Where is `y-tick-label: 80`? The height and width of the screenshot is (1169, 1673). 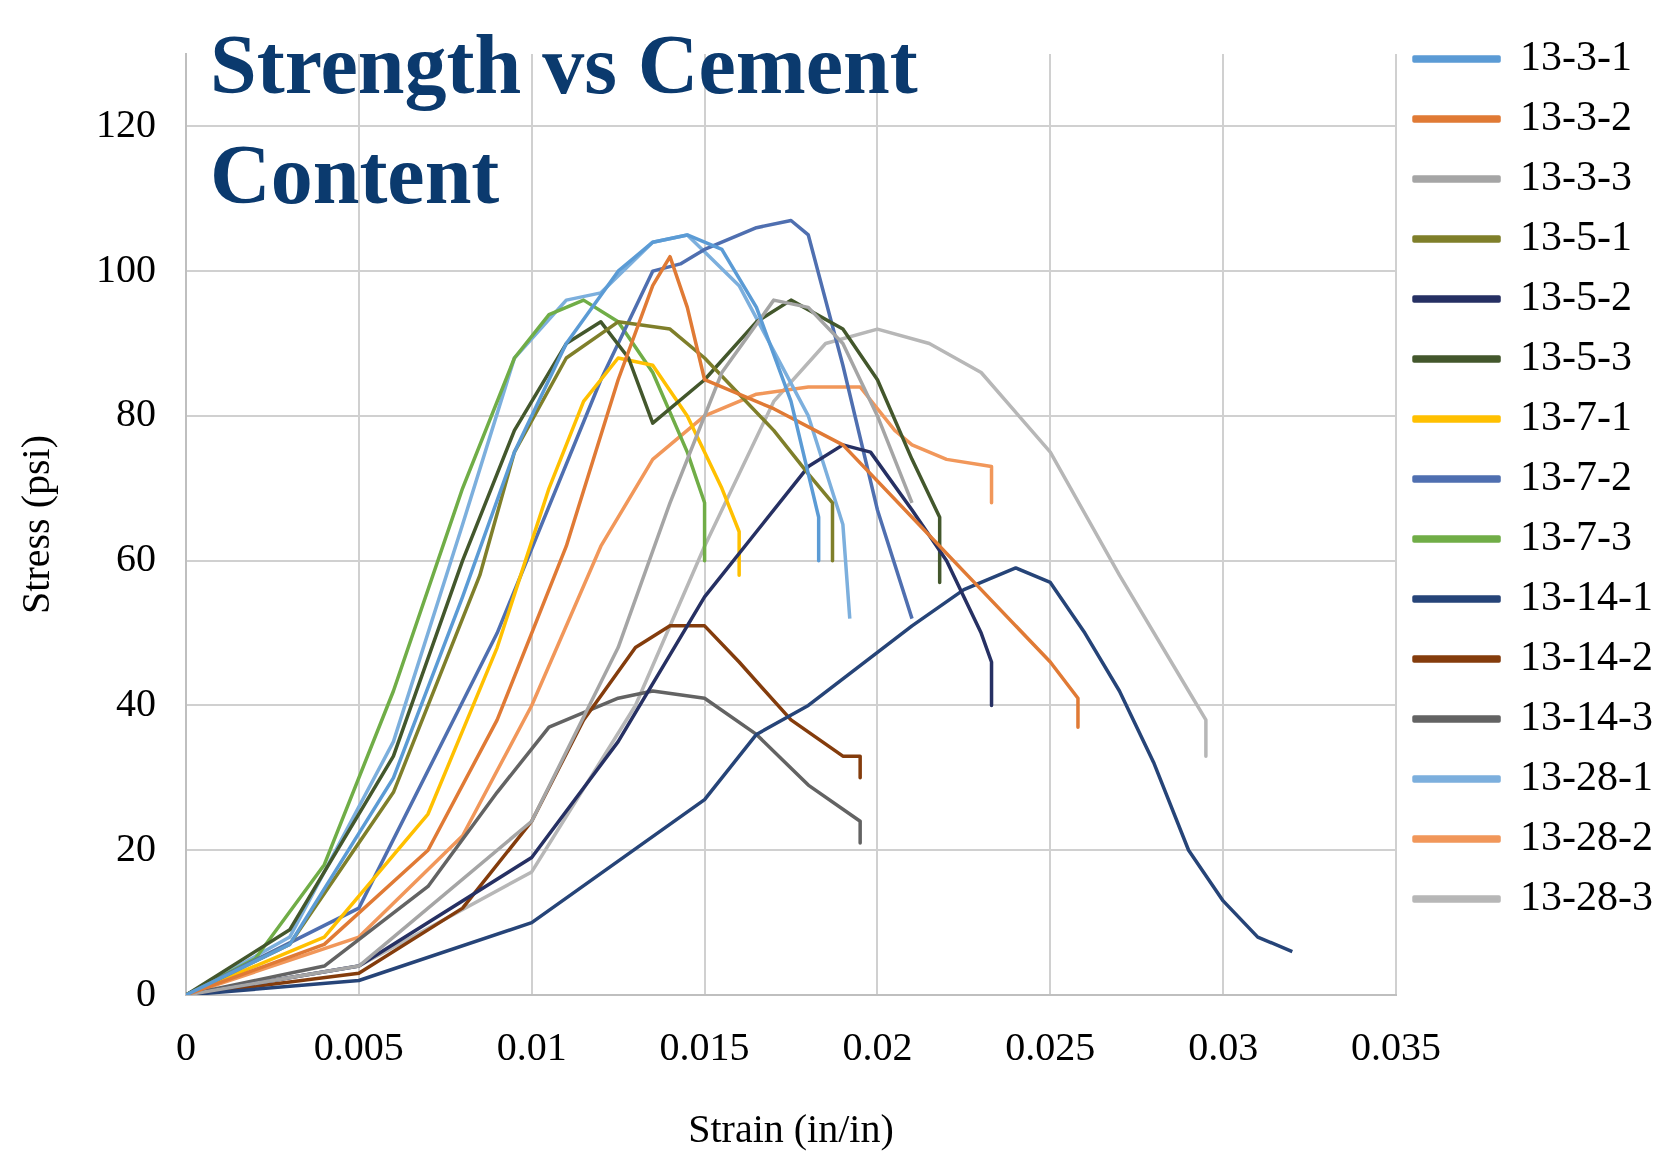
y-tick-label: 80 is located at coordinates (136, 413).